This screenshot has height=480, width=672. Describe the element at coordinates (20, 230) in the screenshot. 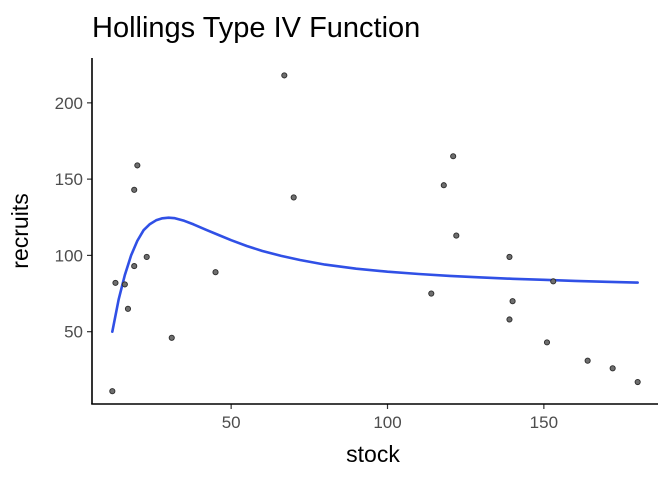

I see `y-axis-title: recruits` at that location.